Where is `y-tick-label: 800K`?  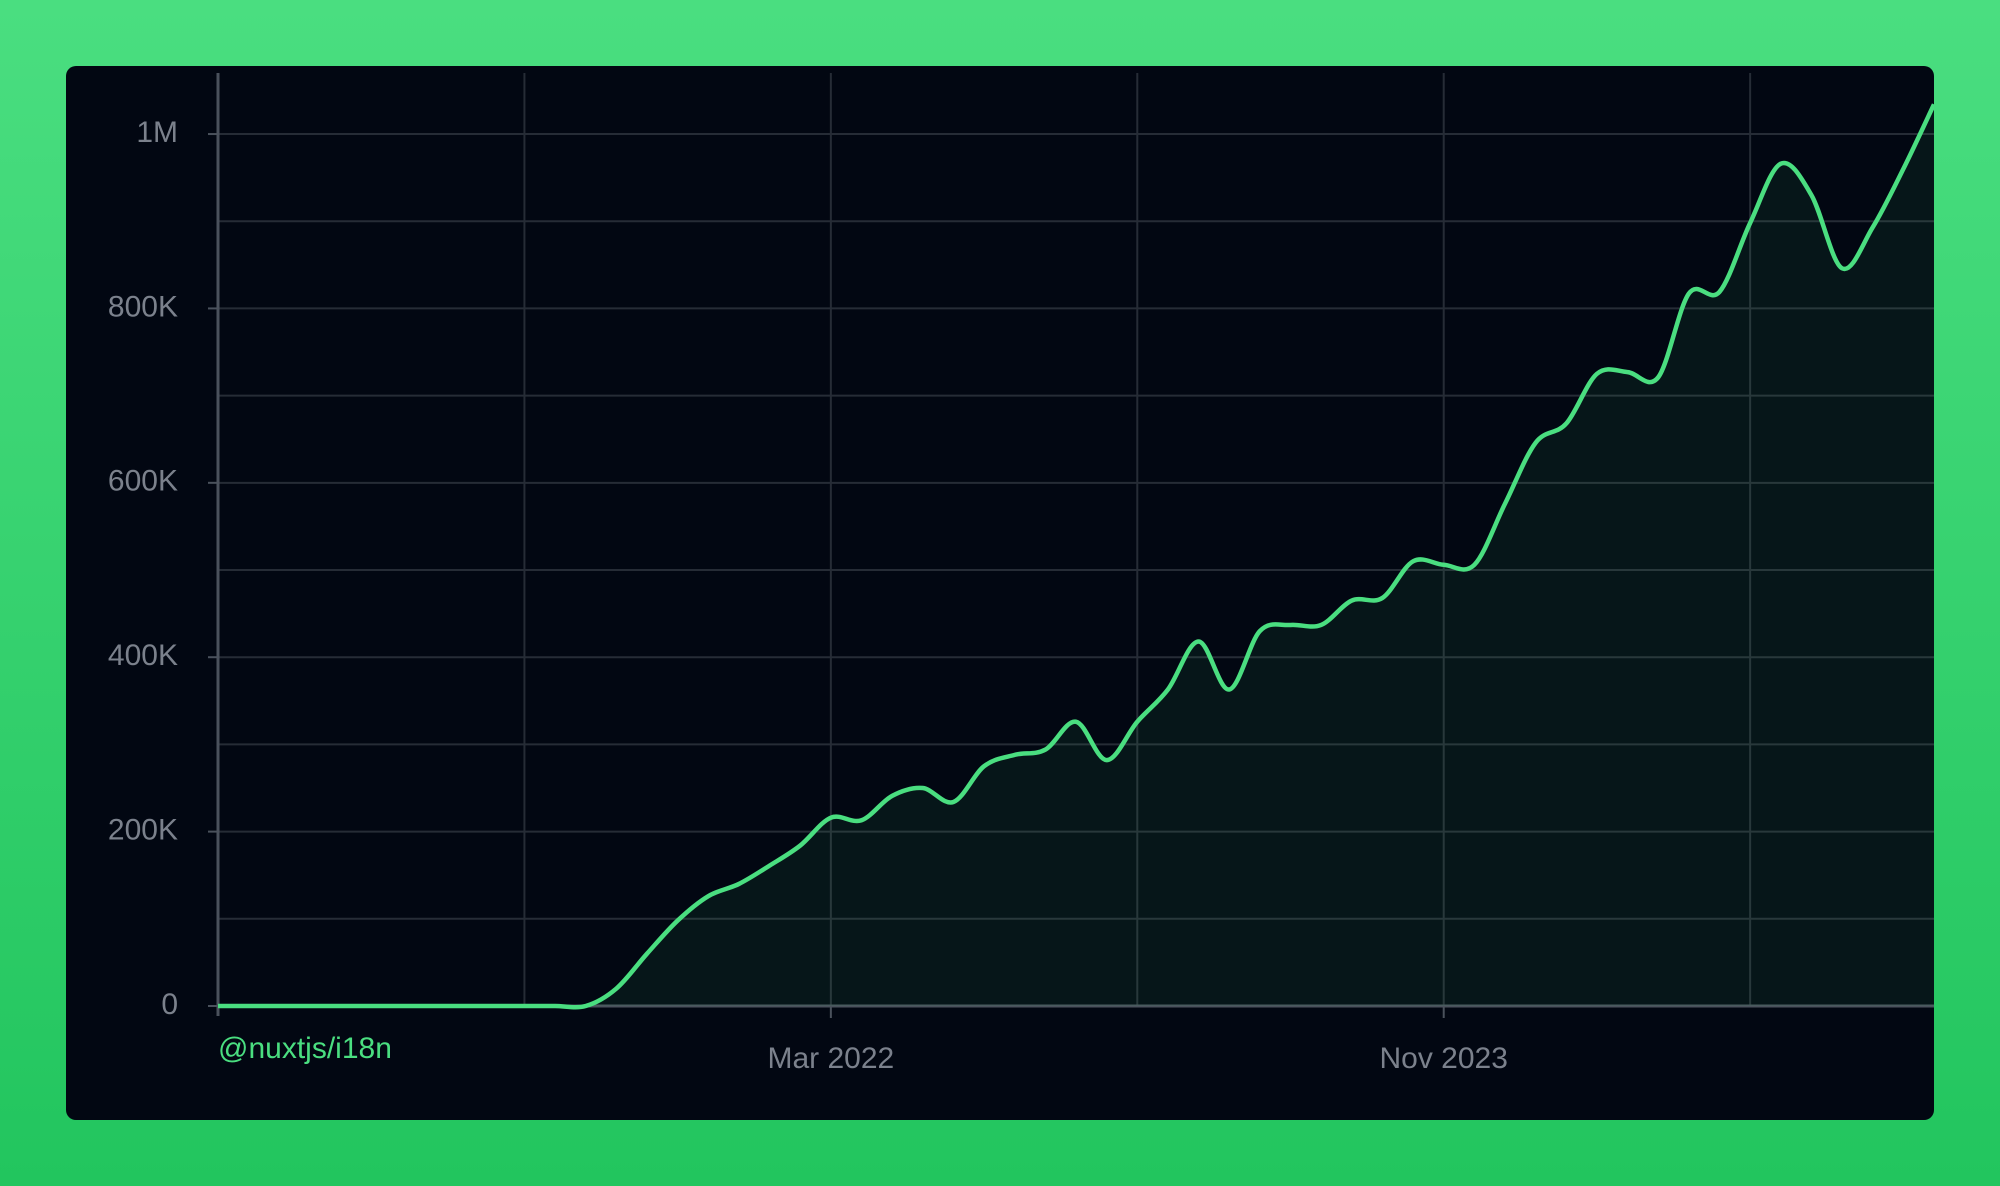 y-tick-label: 800K is located at coordinates (143, 306).